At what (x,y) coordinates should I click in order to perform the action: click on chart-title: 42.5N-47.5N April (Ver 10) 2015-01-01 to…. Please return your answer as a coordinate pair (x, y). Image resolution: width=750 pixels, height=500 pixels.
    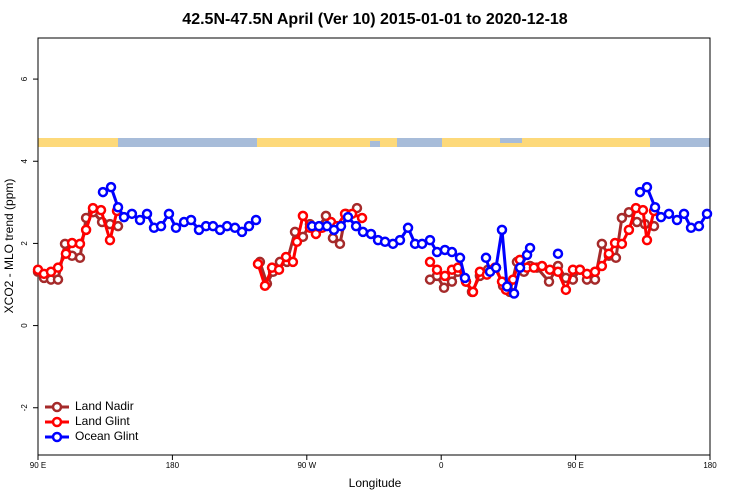
    Looking at the image, I should click on (375, 19).